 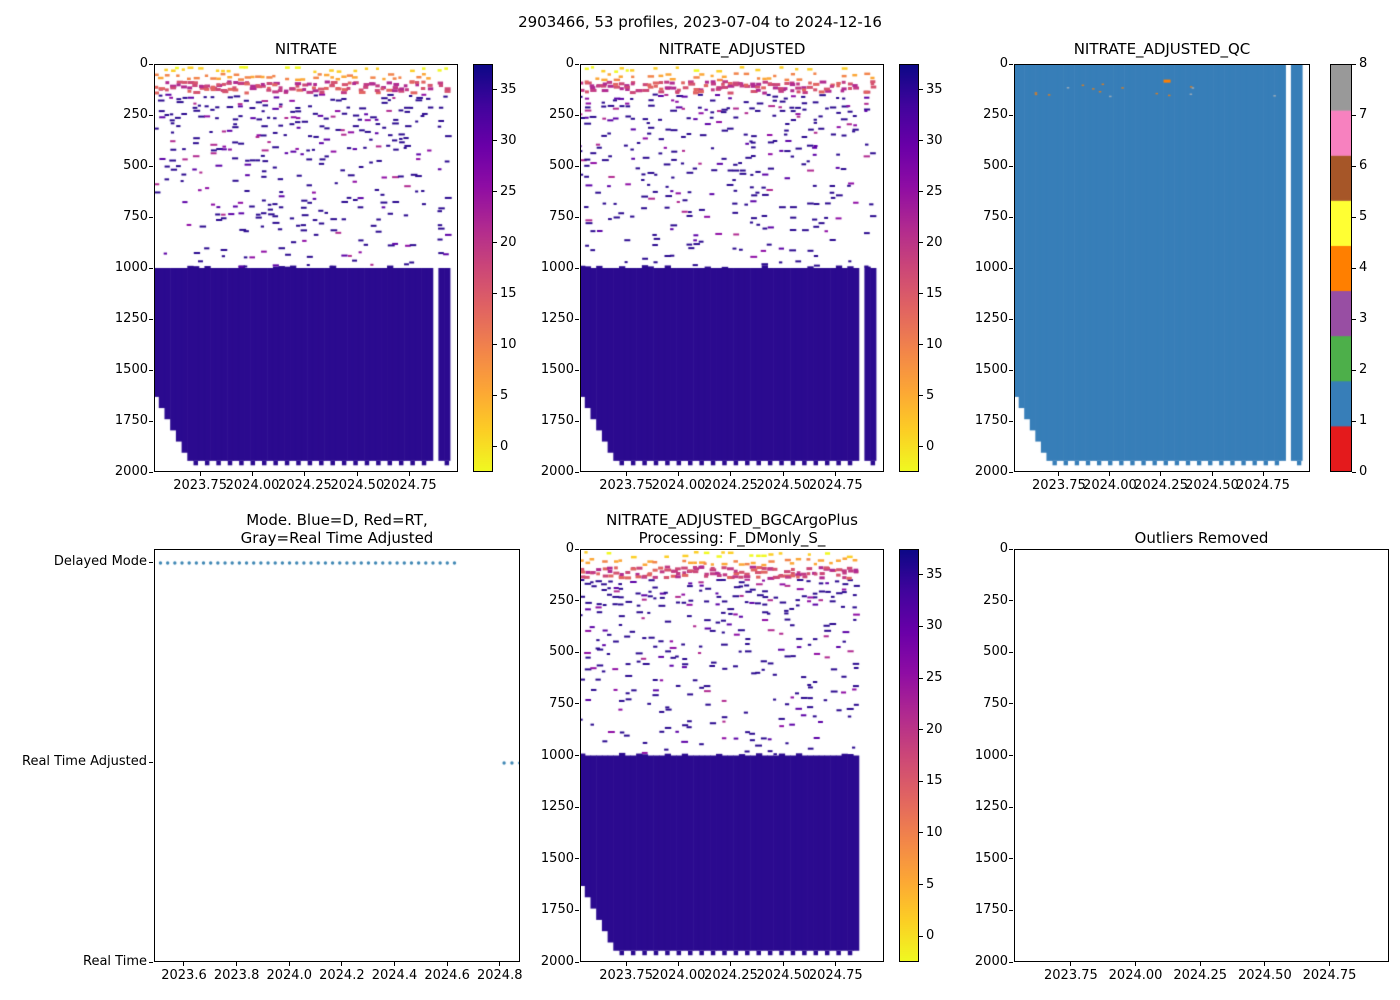 What do you see at coordinates (1363, 114) in the screenshot?
I see `colorbar-tick-label: 7` at bounding box center [1363, 114].